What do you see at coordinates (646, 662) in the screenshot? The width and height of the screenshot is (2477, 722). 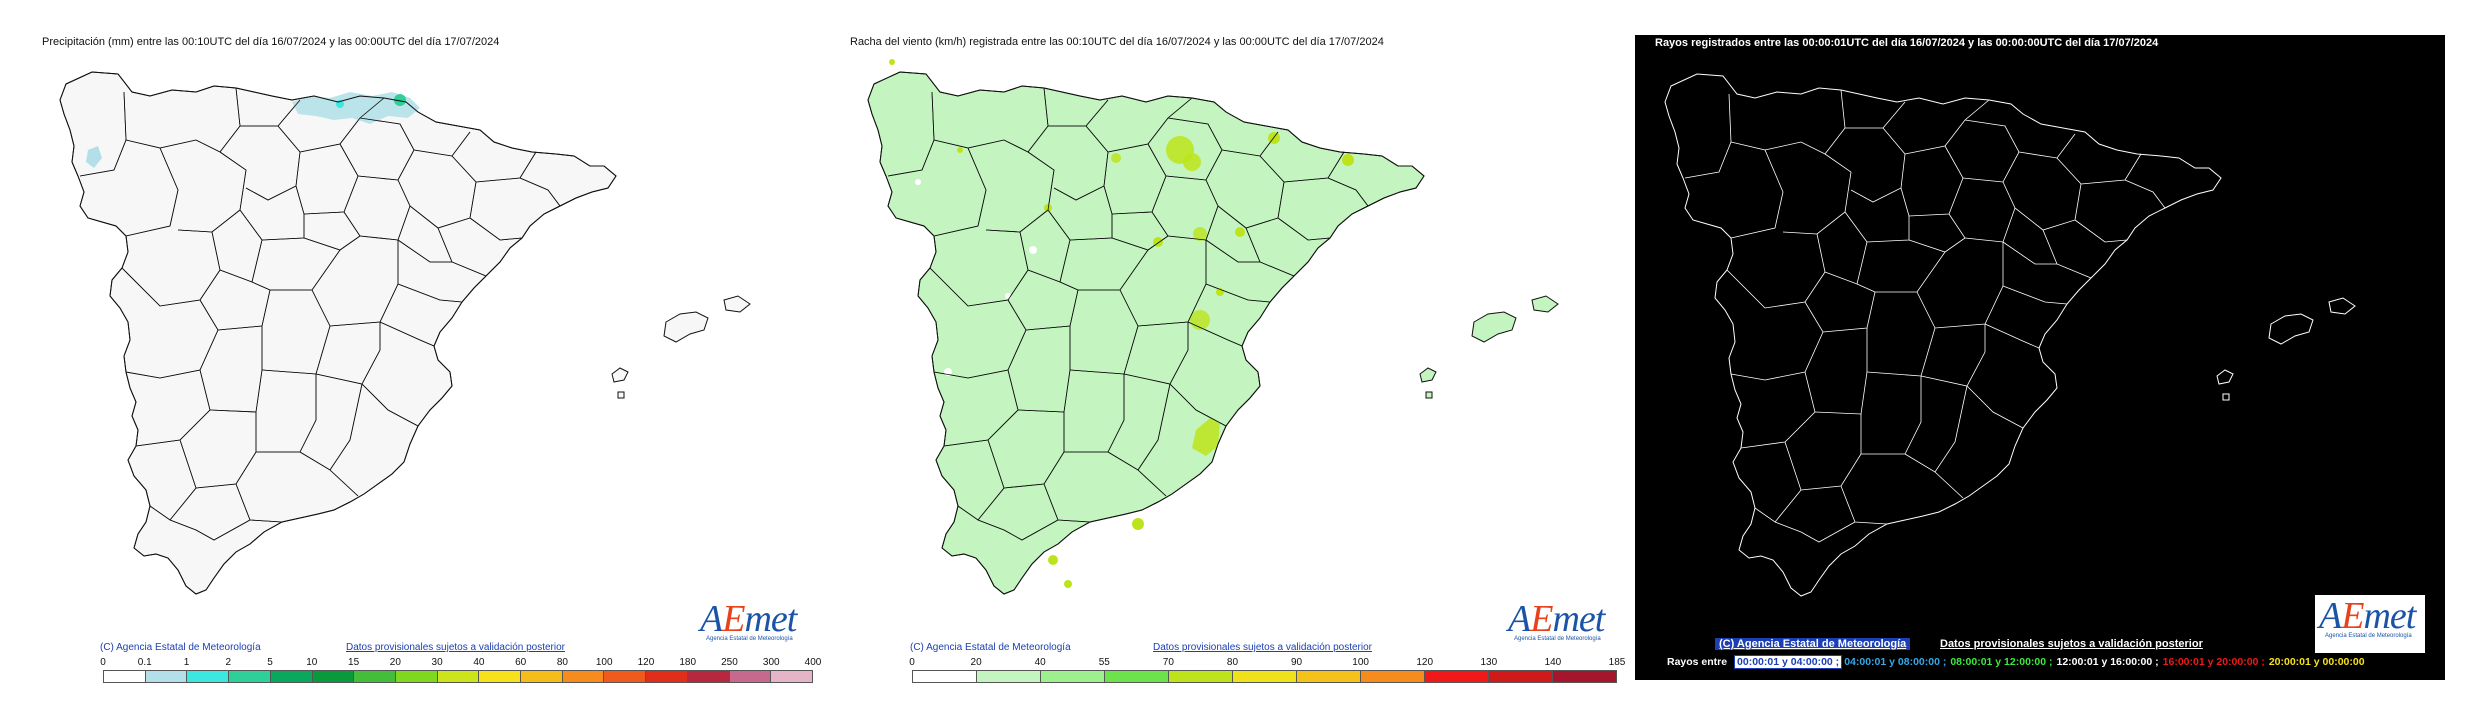 I see `legend-tick-label: 120` at bounding box center [646, 662].